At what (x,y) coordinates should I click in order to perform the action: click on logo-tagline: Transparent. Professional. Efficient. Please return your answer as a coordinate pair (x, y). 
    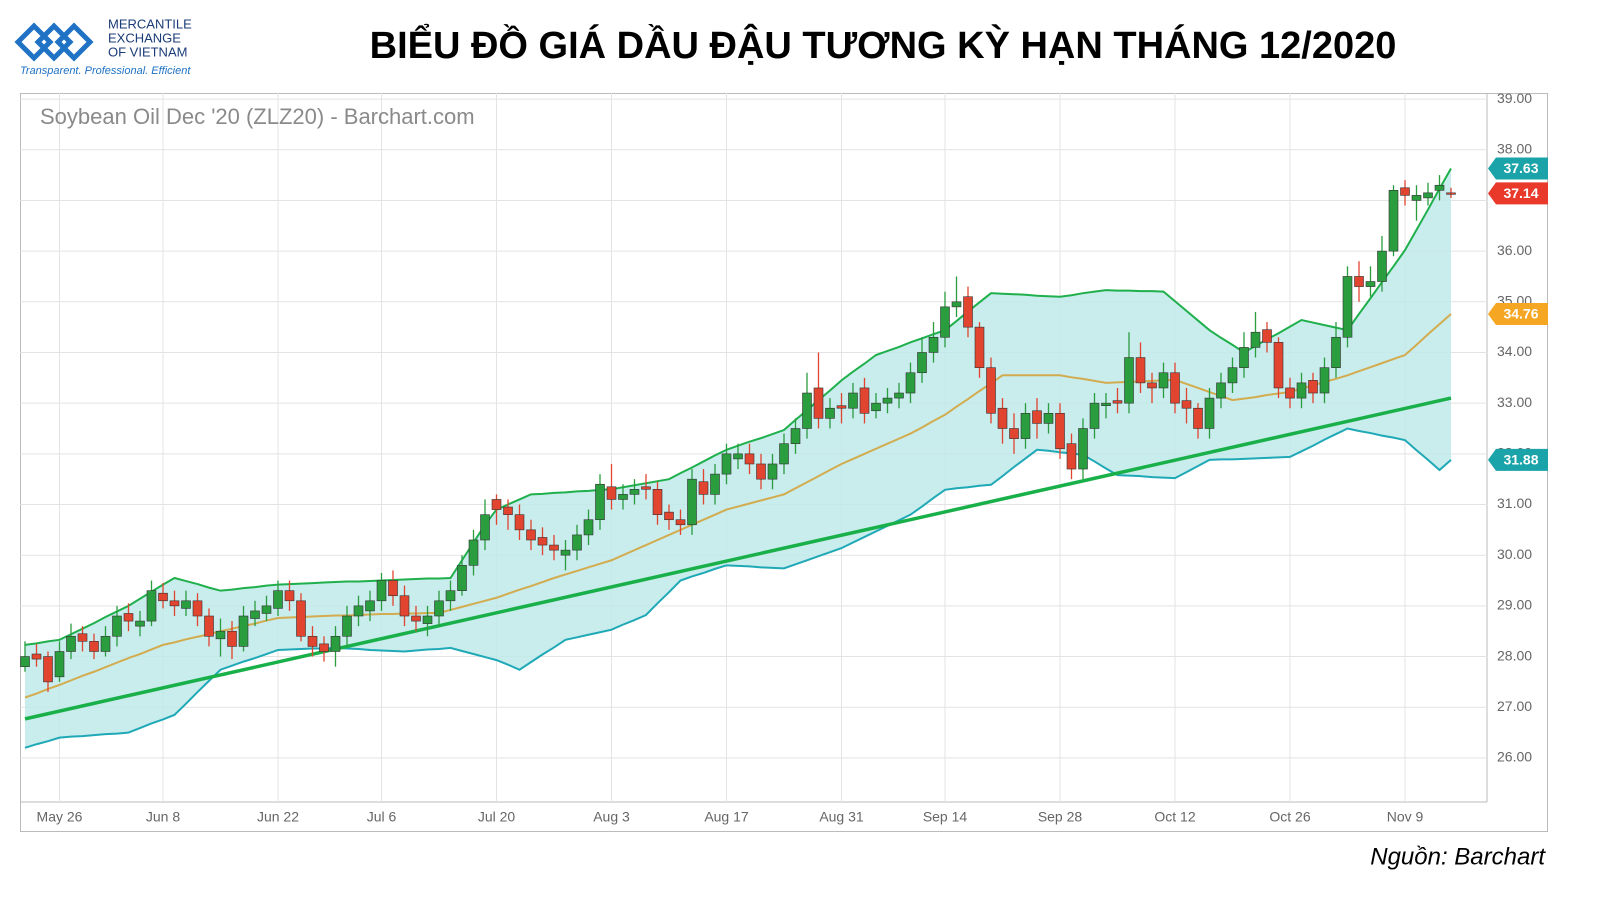
    Looking at the image, I should click on (105, 71).